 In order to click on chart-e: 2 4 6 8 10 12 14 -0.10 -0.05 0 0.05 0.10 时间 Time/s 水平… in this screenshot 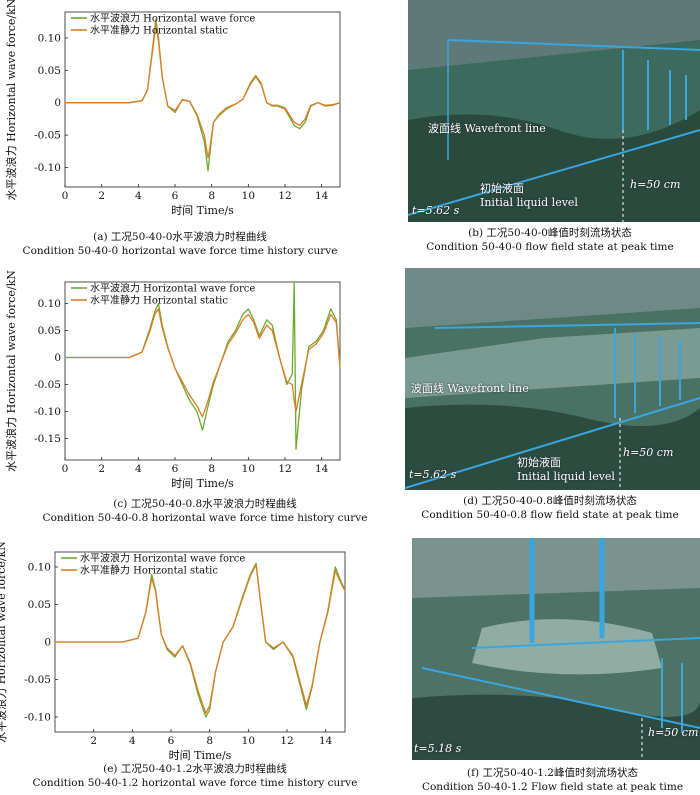, I will do `click(173, 651)`.